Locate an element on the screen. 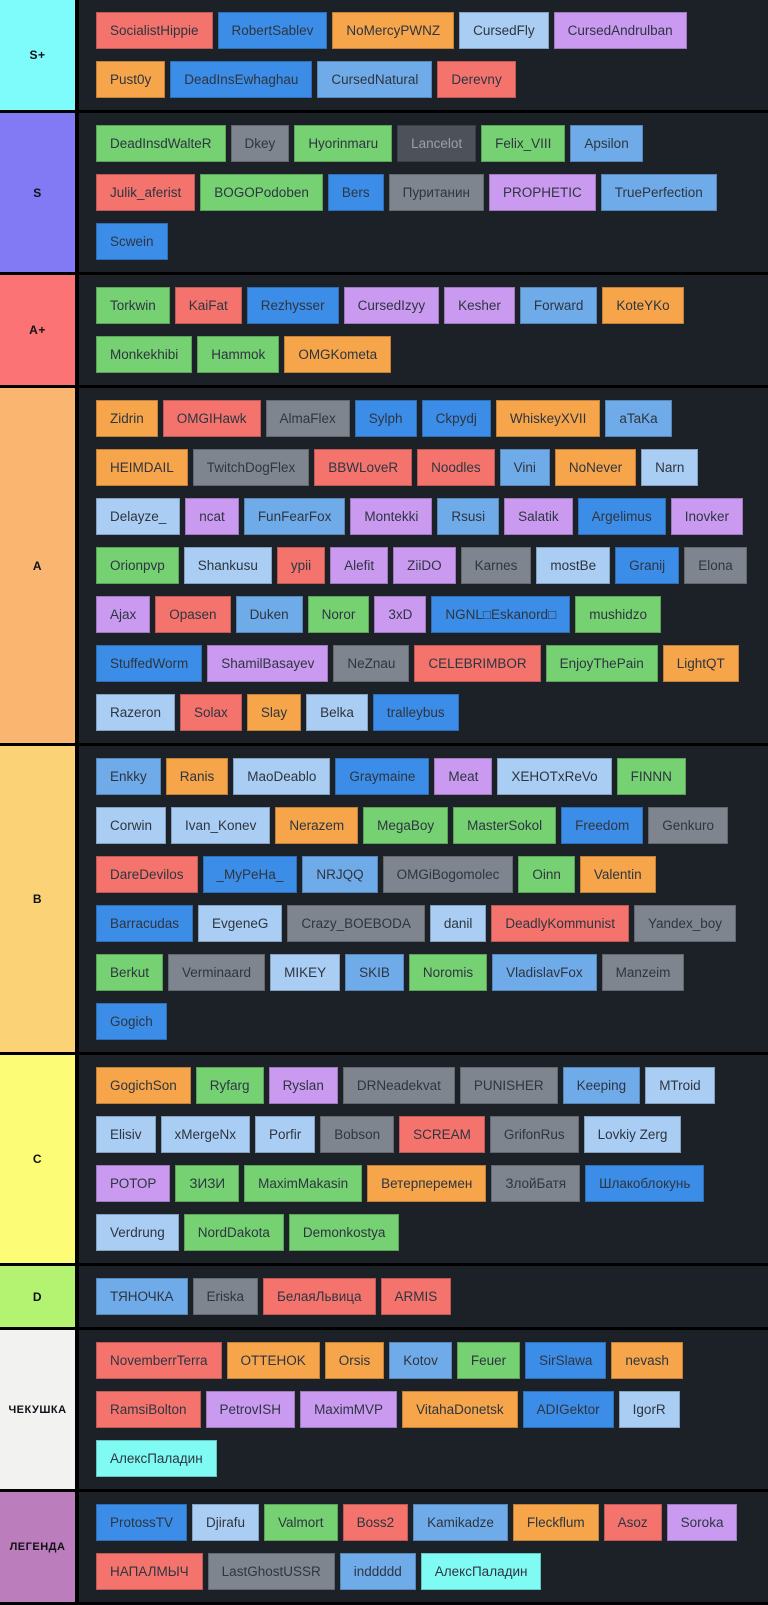 Image resolution: width=768 pixels, height=1605 pixels. player-tag: mushidzo is located at coordinates (618, 614).